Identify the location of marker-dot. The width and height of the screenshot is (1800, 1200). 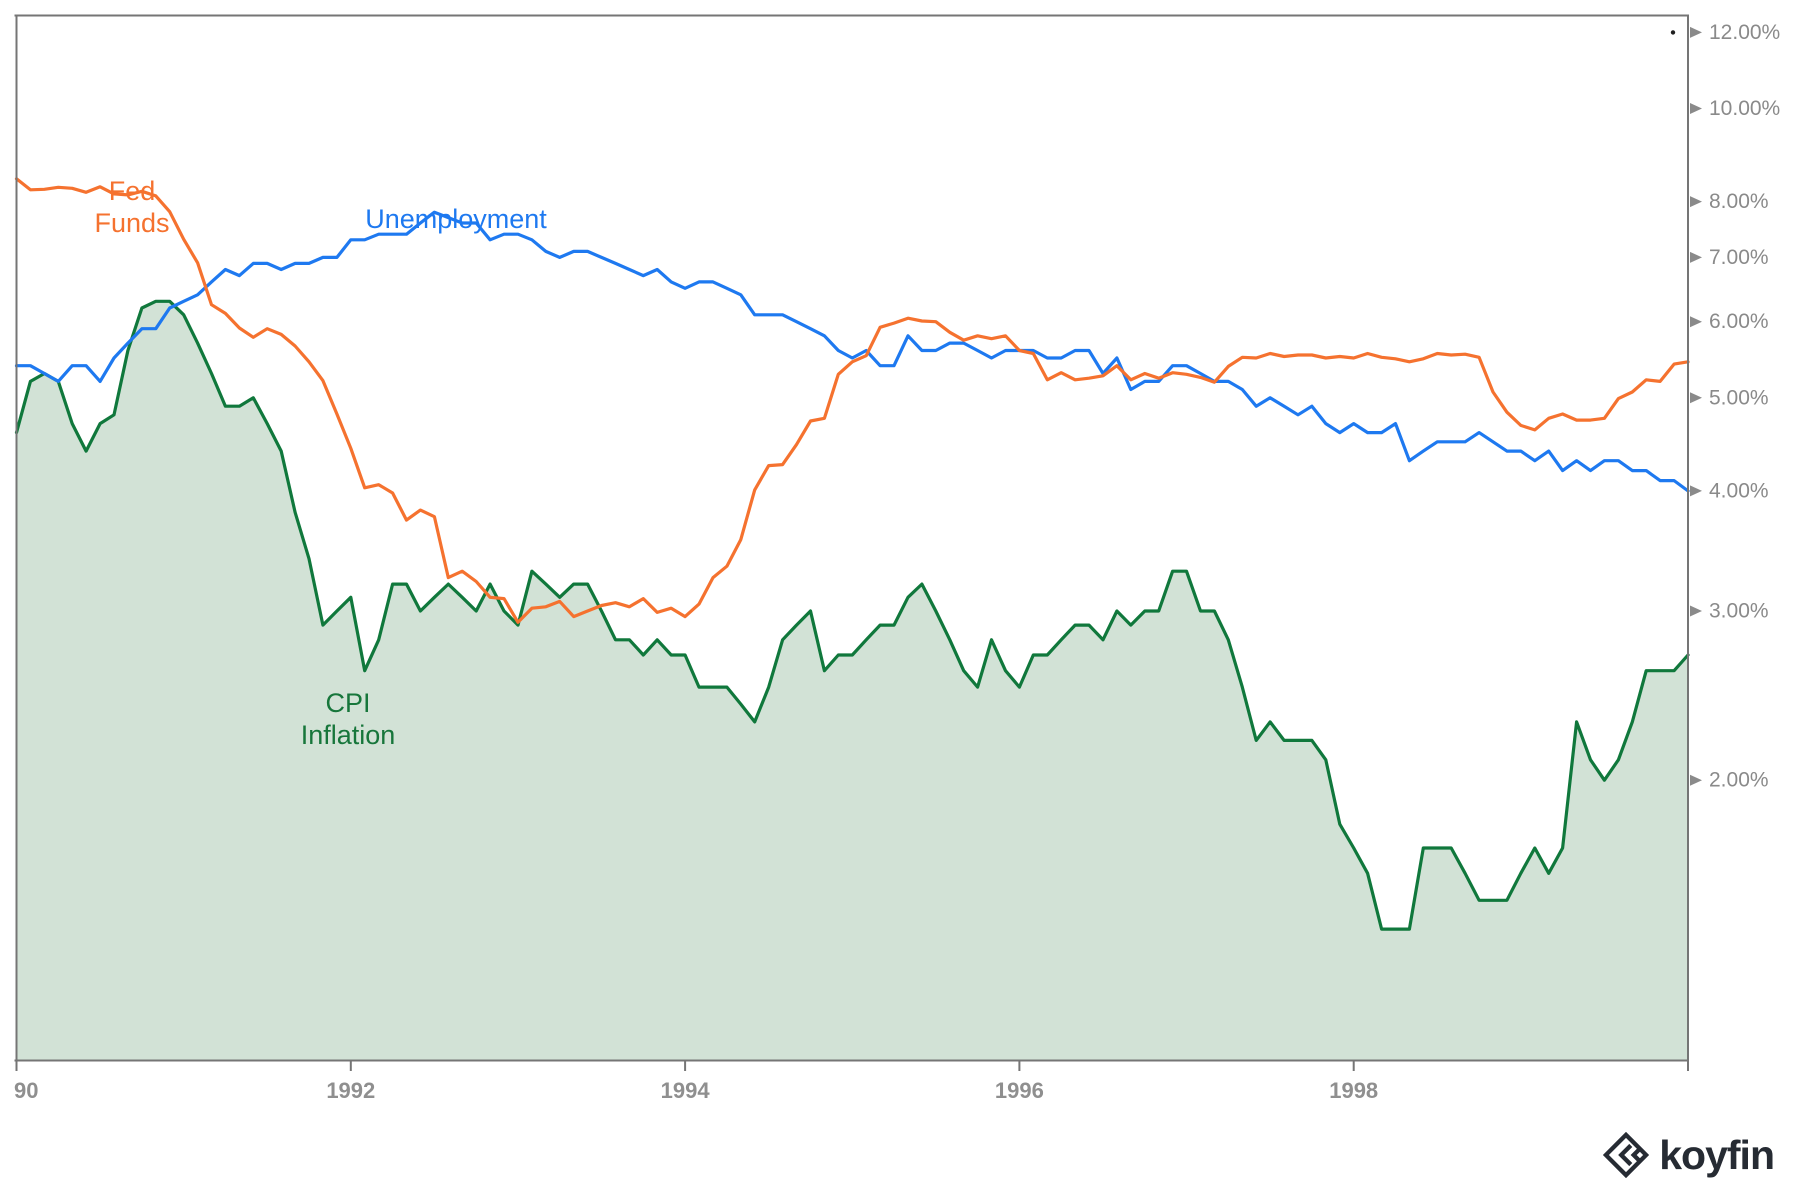
(1673, 32).